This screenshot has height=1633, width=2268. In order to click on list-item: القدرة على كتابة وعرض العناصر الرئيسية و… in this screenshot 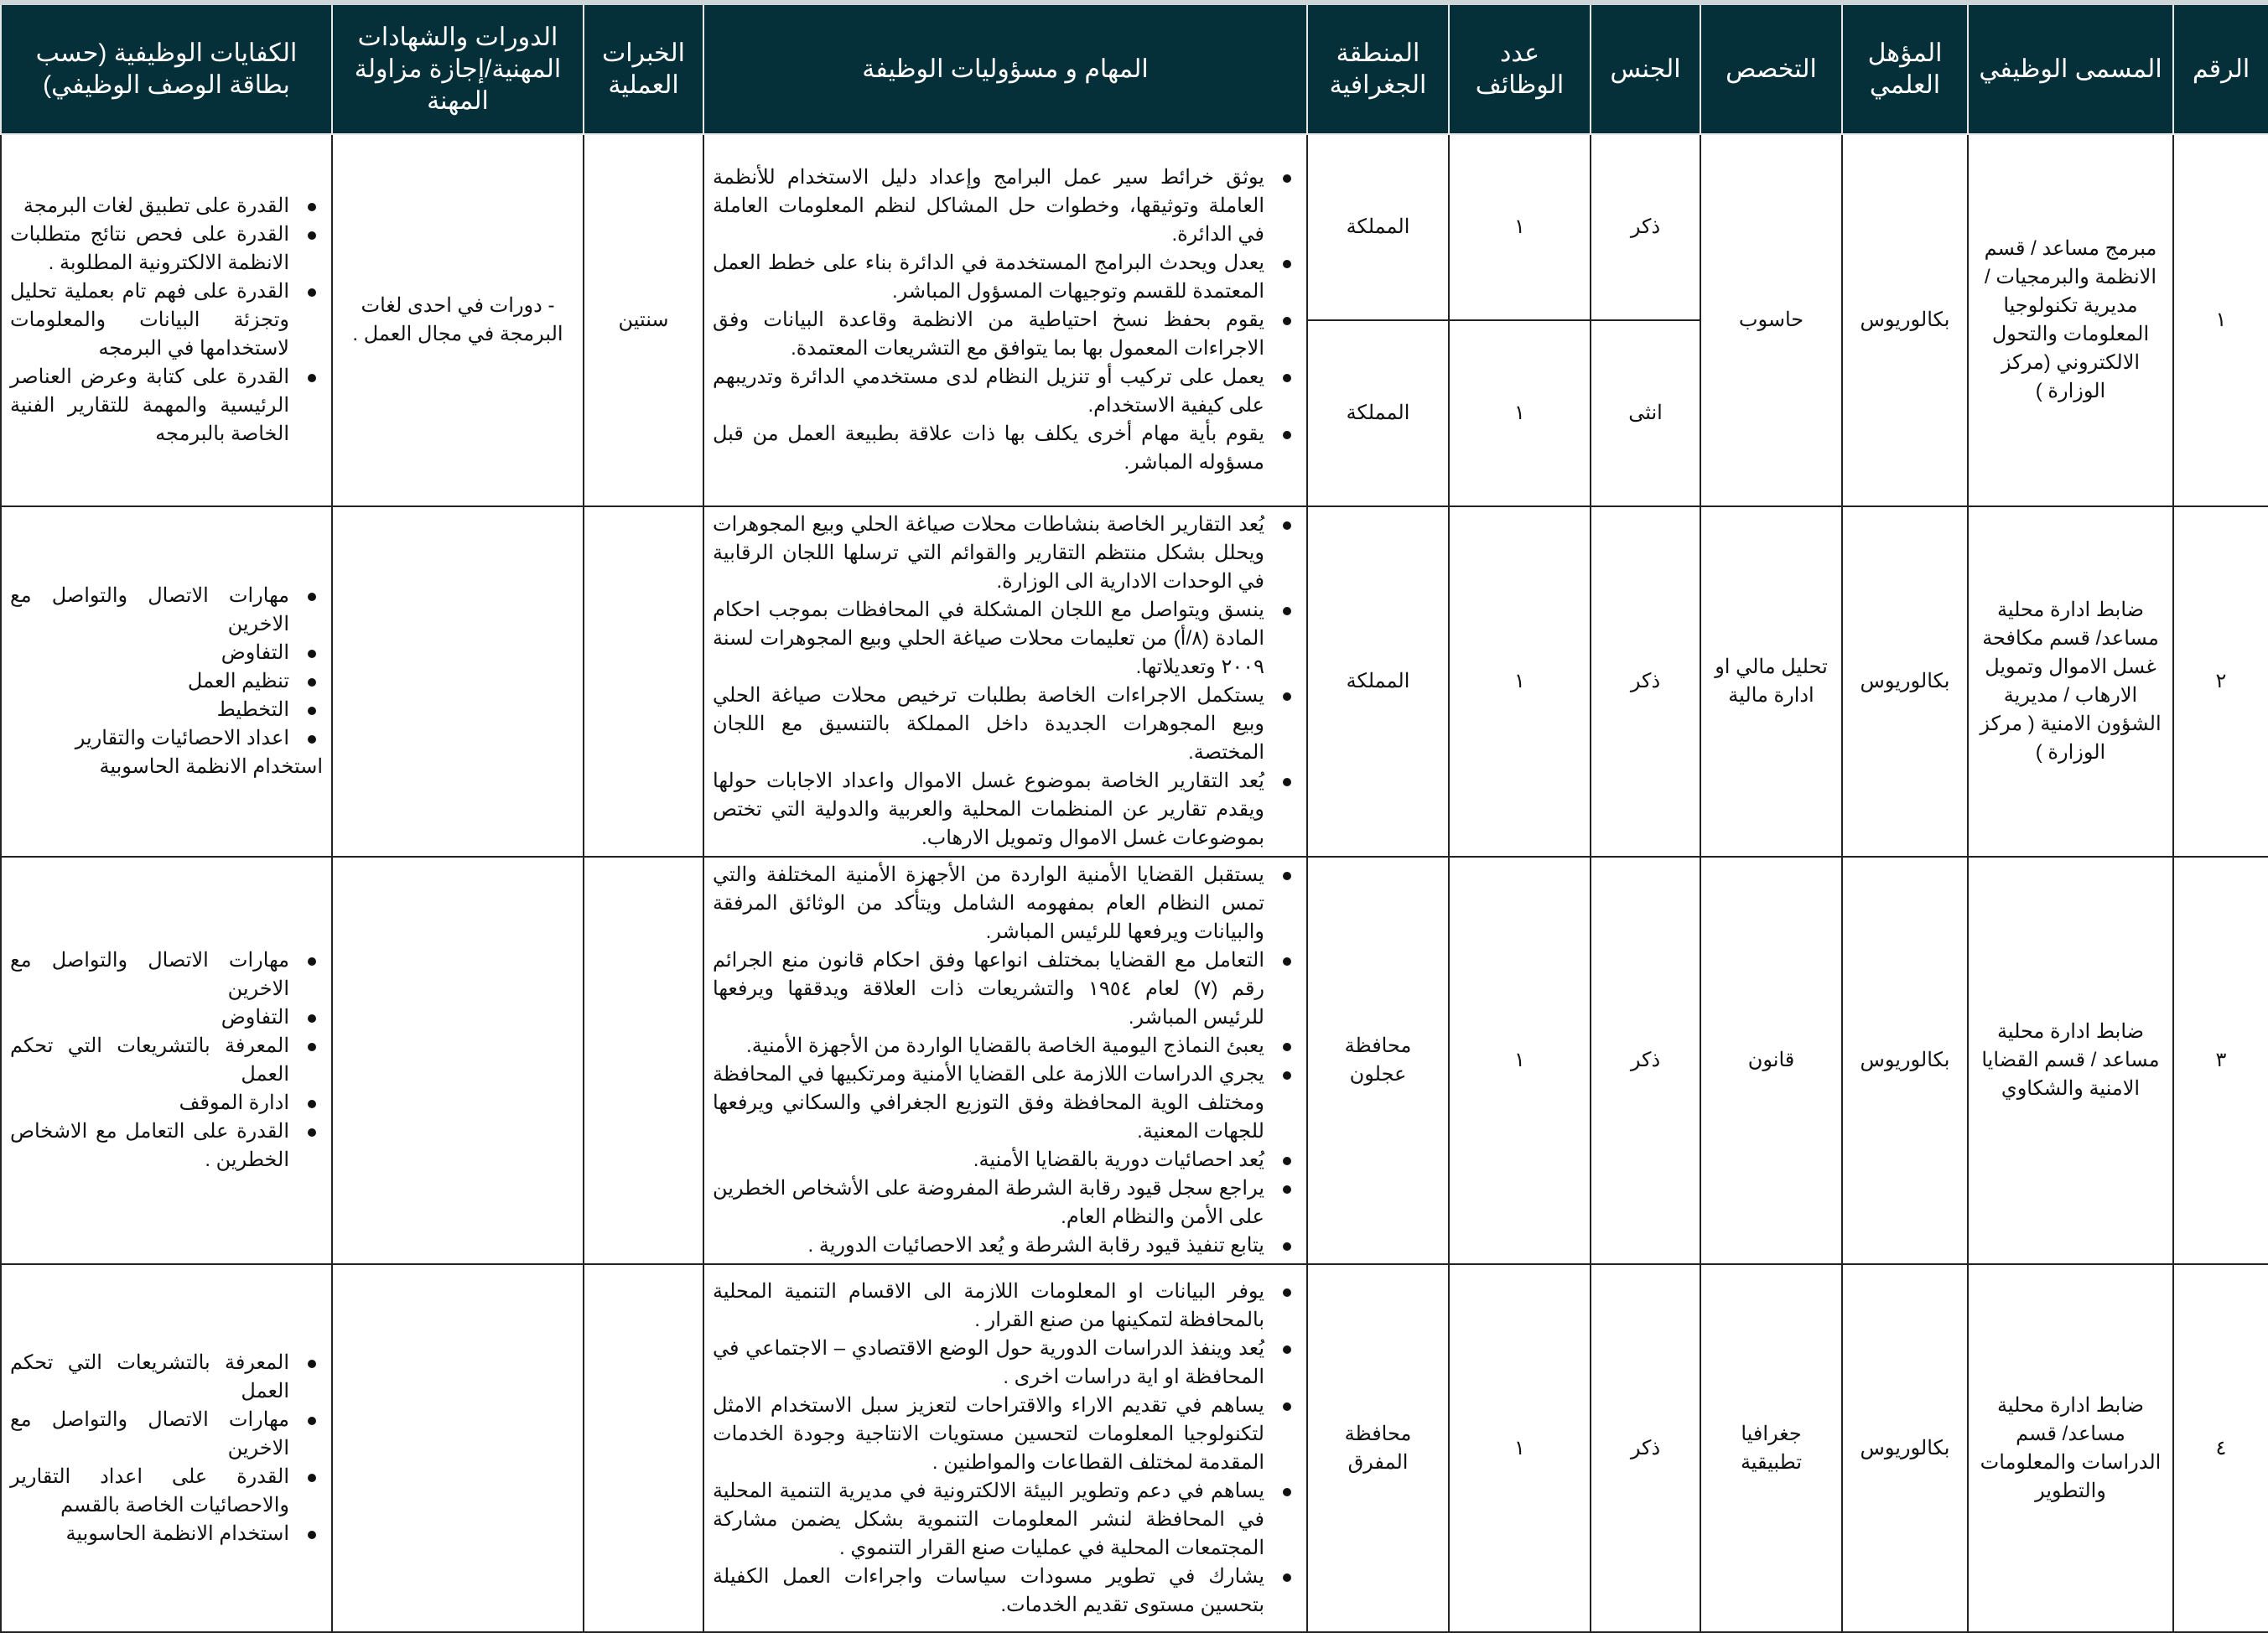, I will do `click(163, 405)`.